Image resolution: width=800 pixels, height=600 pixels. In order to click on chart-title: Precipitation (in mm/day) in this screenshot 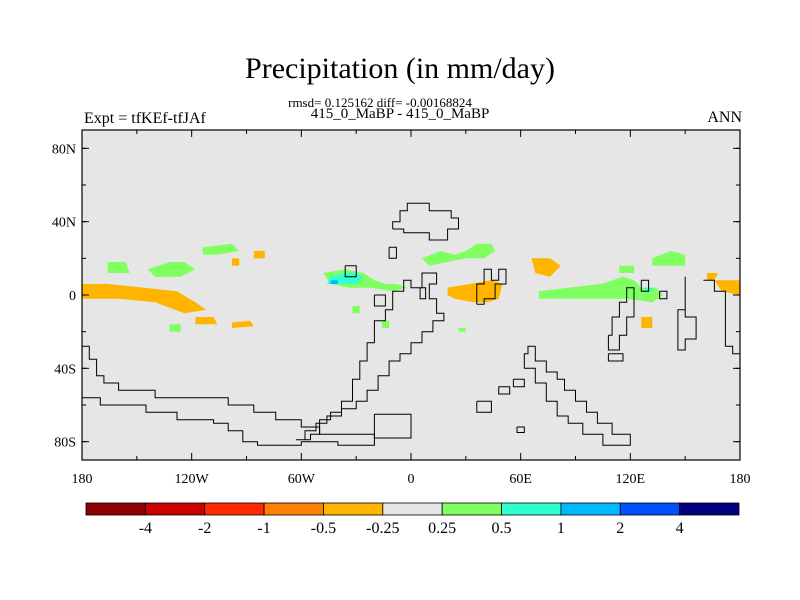, I will do `click(400, 68)`.